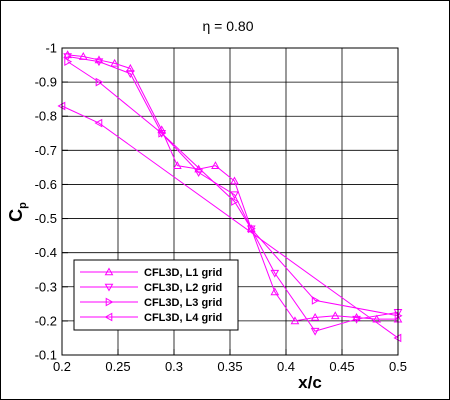 The width and height of the screenshot is (450, 400). Describe the element at coordinates (46, 184) in the screenshot. I see `y-tick-label: -0.6` at that location.